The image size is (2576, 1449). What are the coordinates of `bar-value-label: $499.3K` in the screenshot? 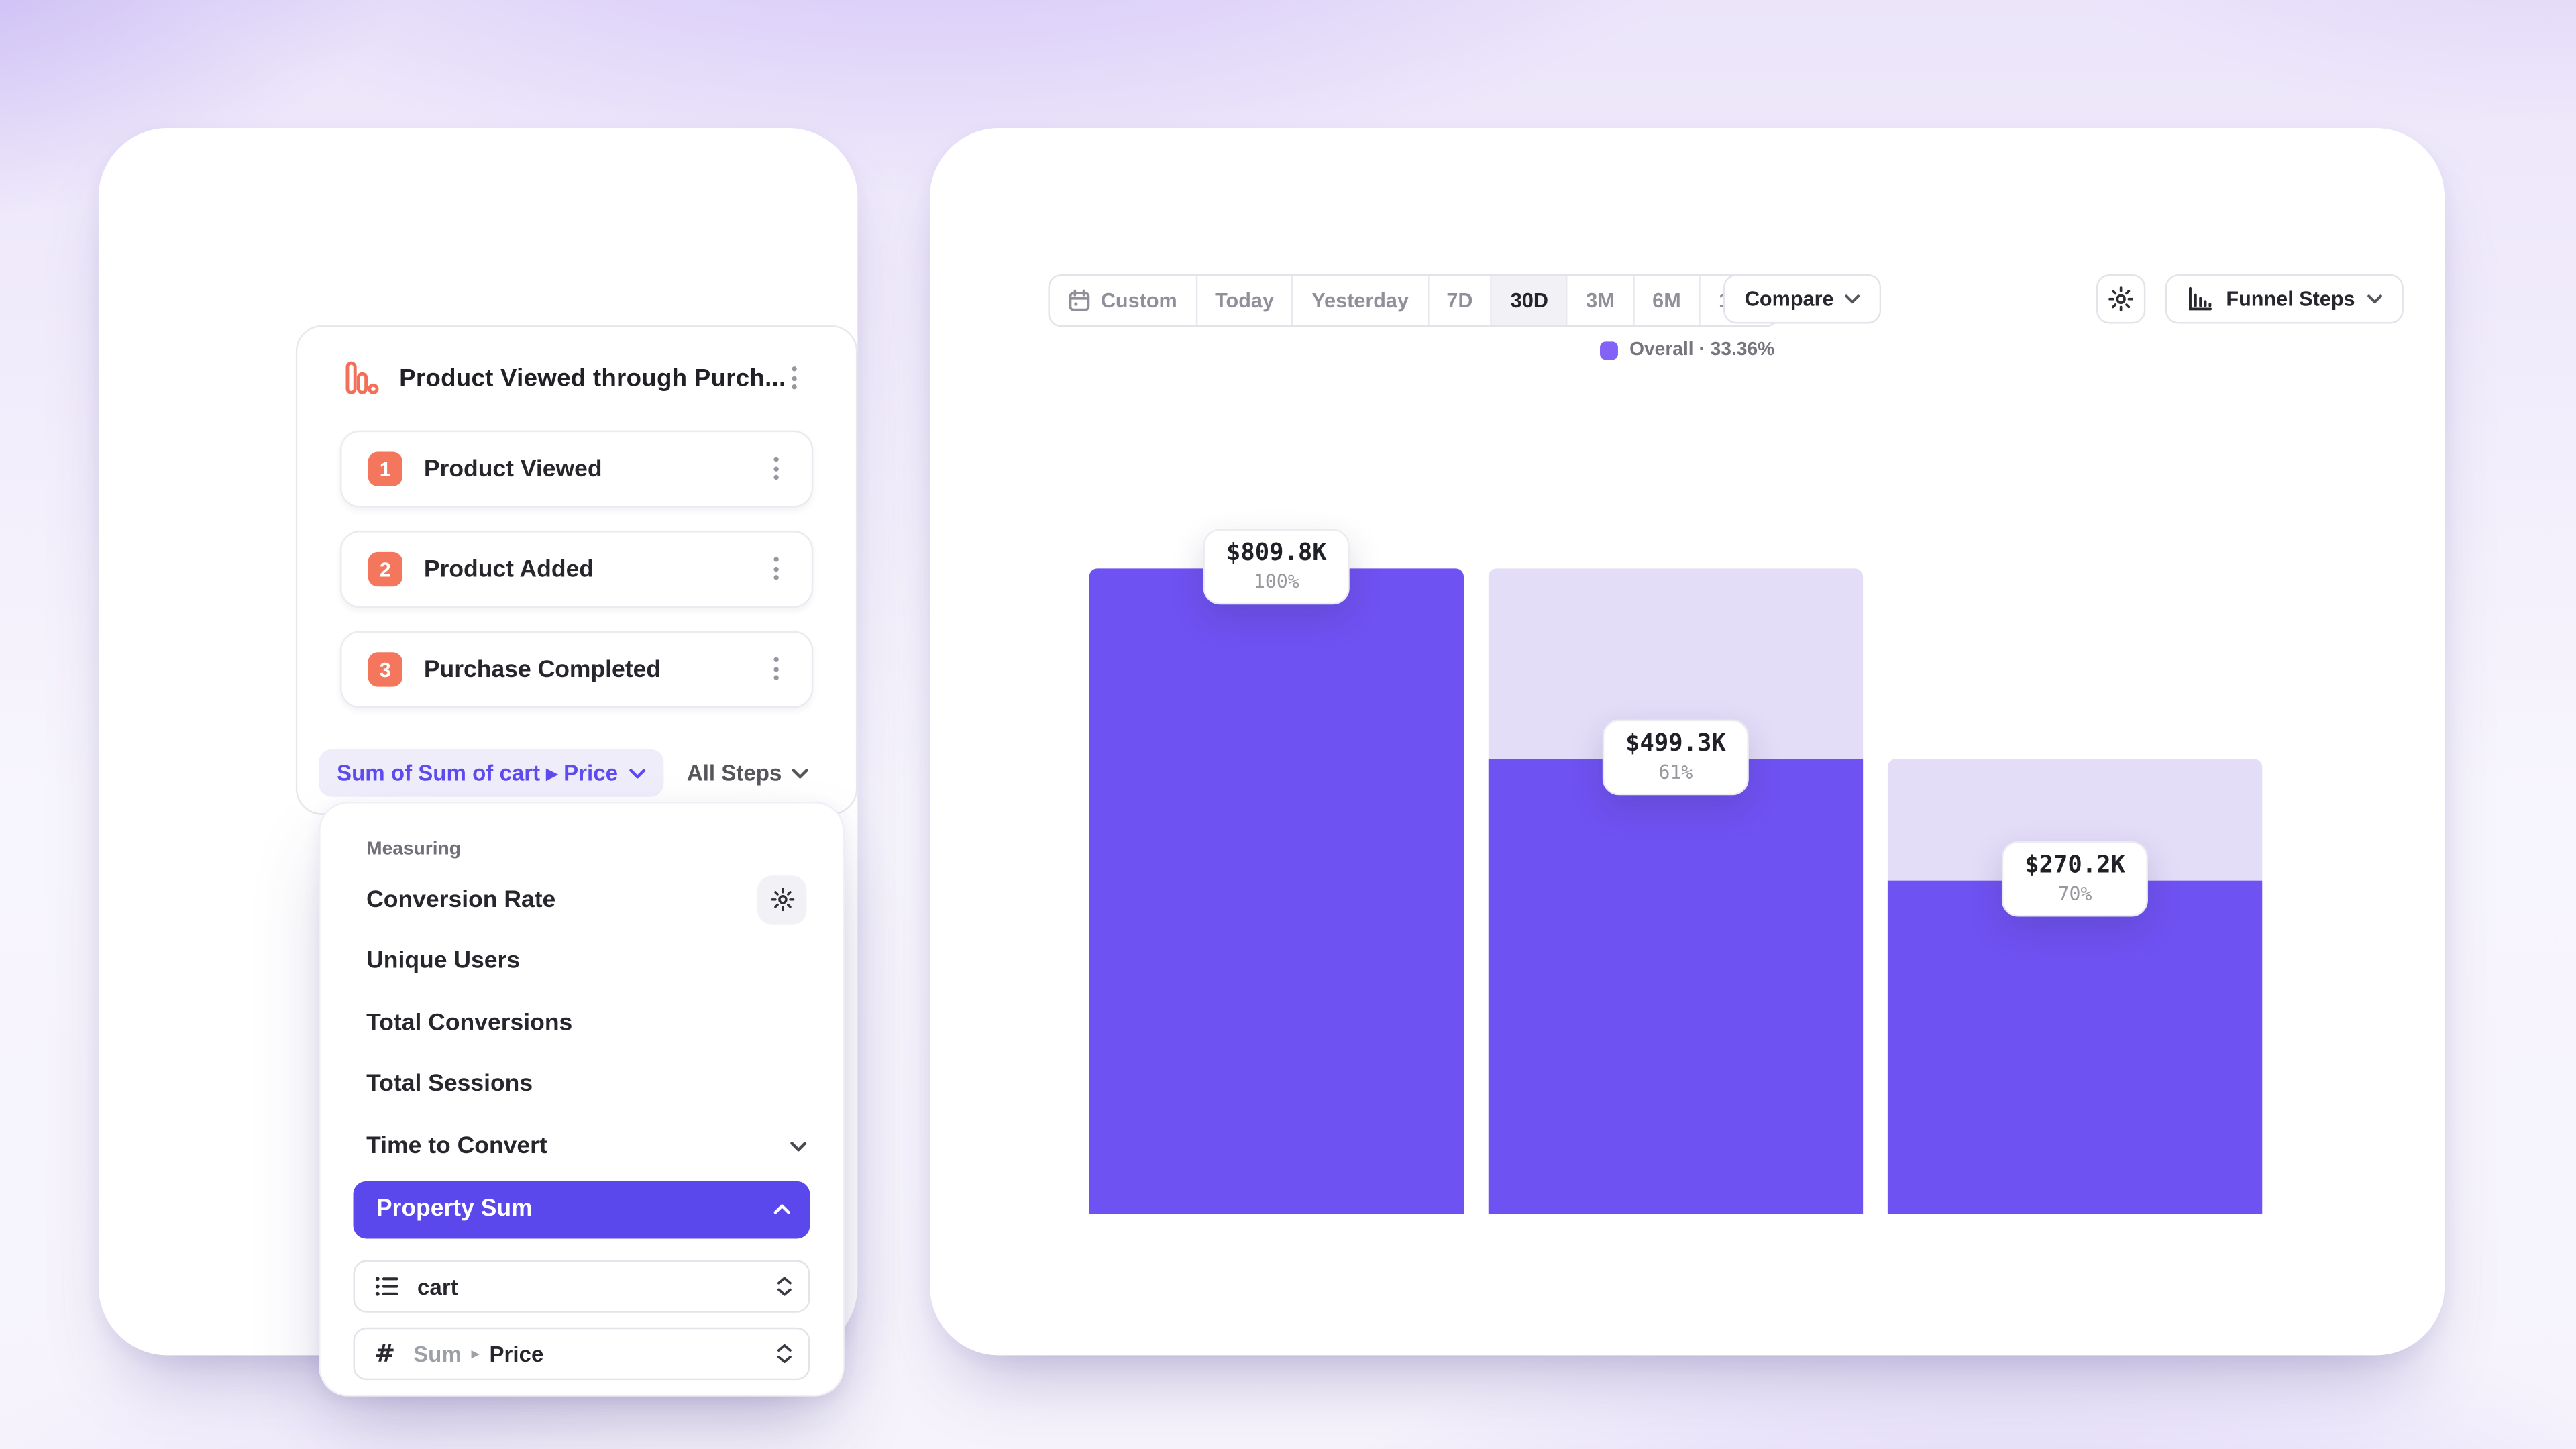 It's located at (1675, 744).